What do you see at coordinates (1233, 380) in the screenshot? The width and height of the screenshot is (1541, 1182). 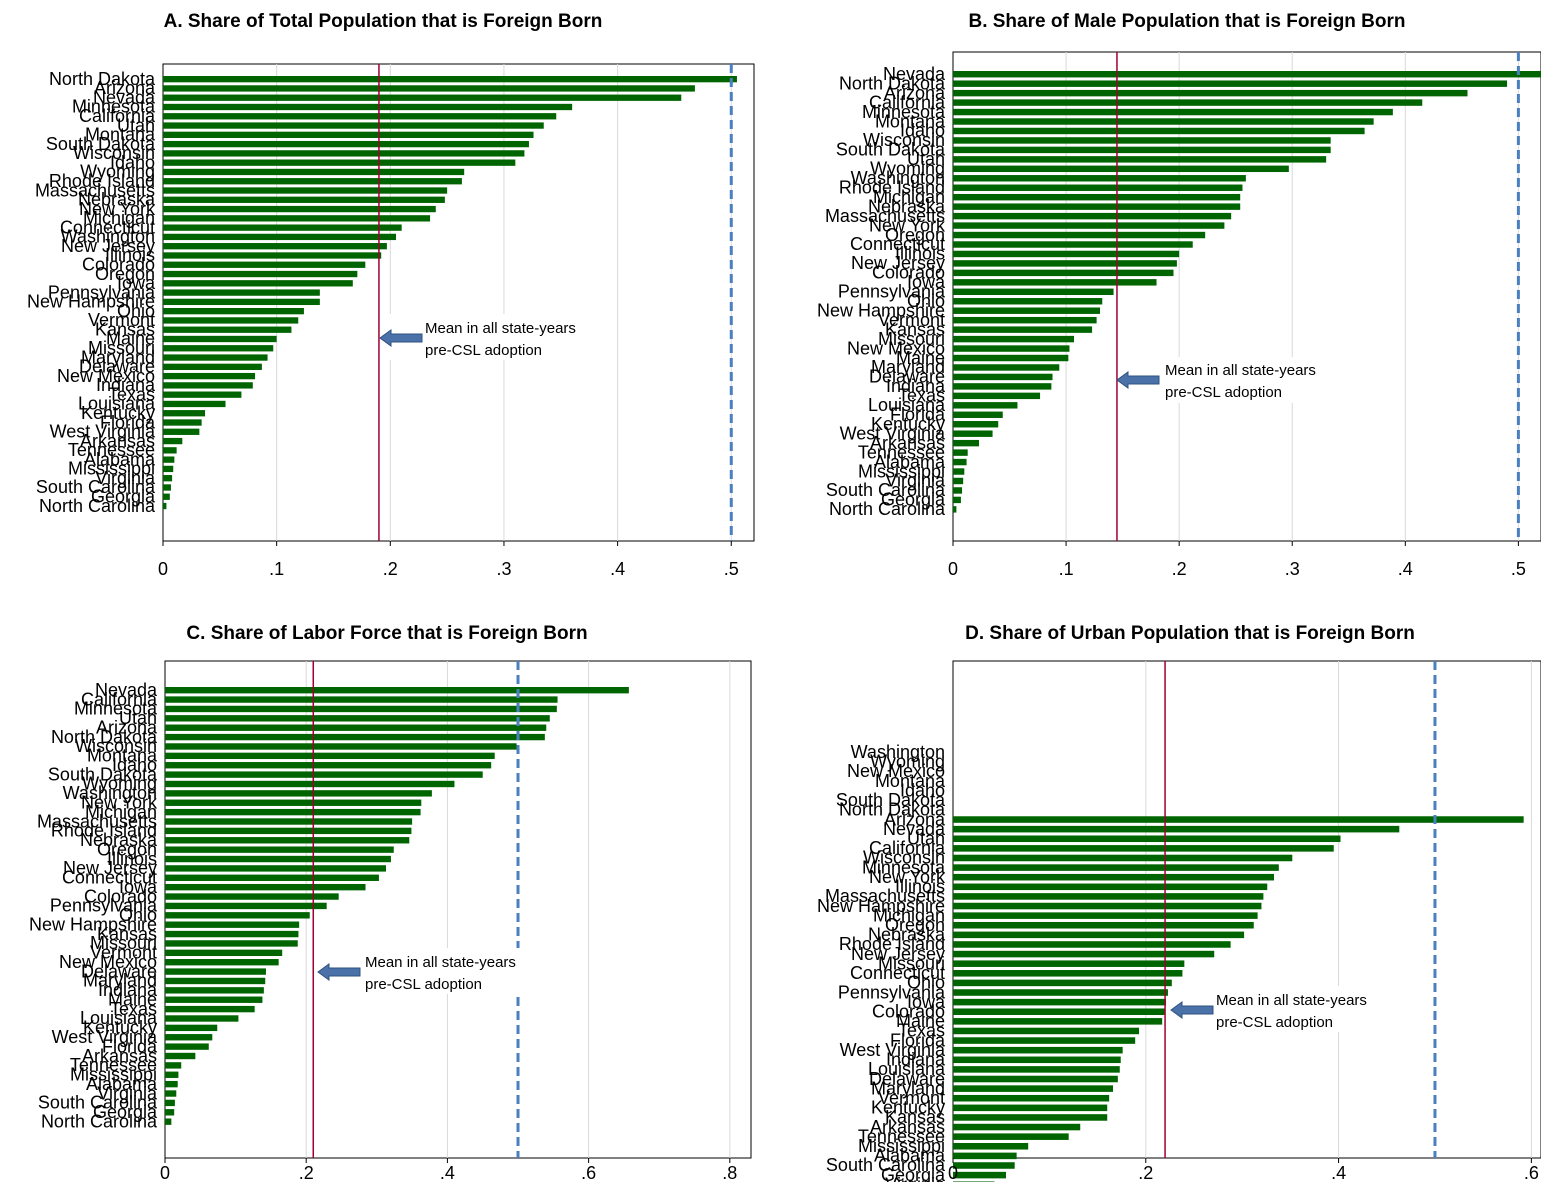 I see `annotation-box` at bounding box center [1233, 380].